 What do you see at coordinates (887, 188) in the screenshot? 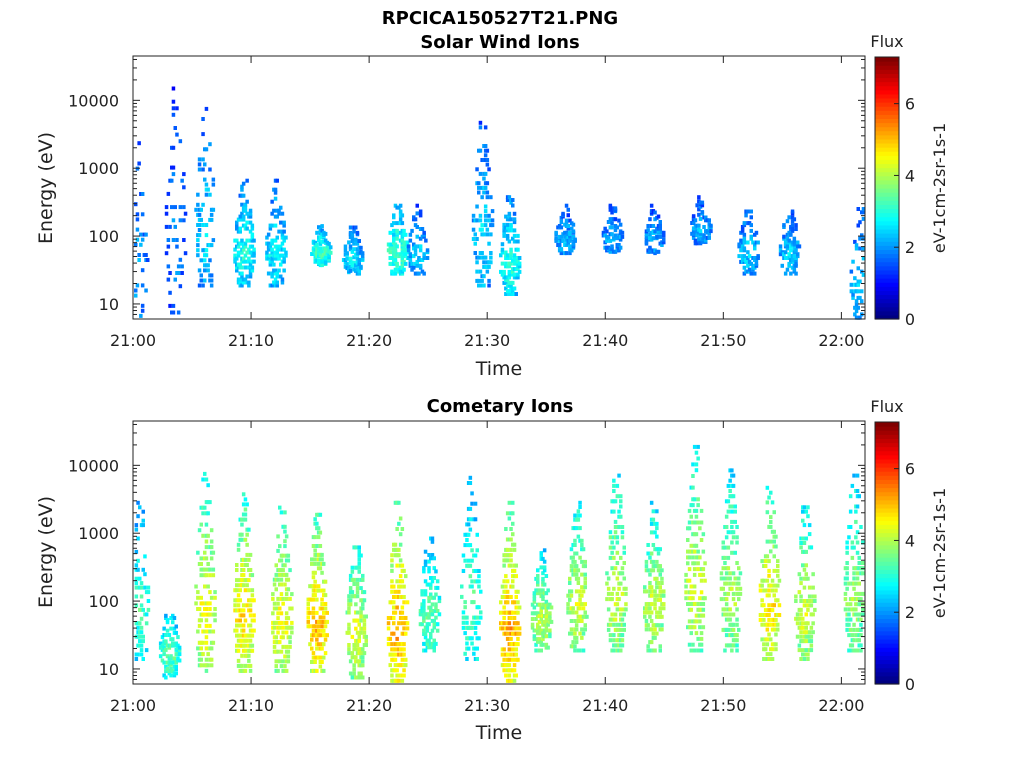
I see `colorbar-frame` at bounding box center [887, 188].